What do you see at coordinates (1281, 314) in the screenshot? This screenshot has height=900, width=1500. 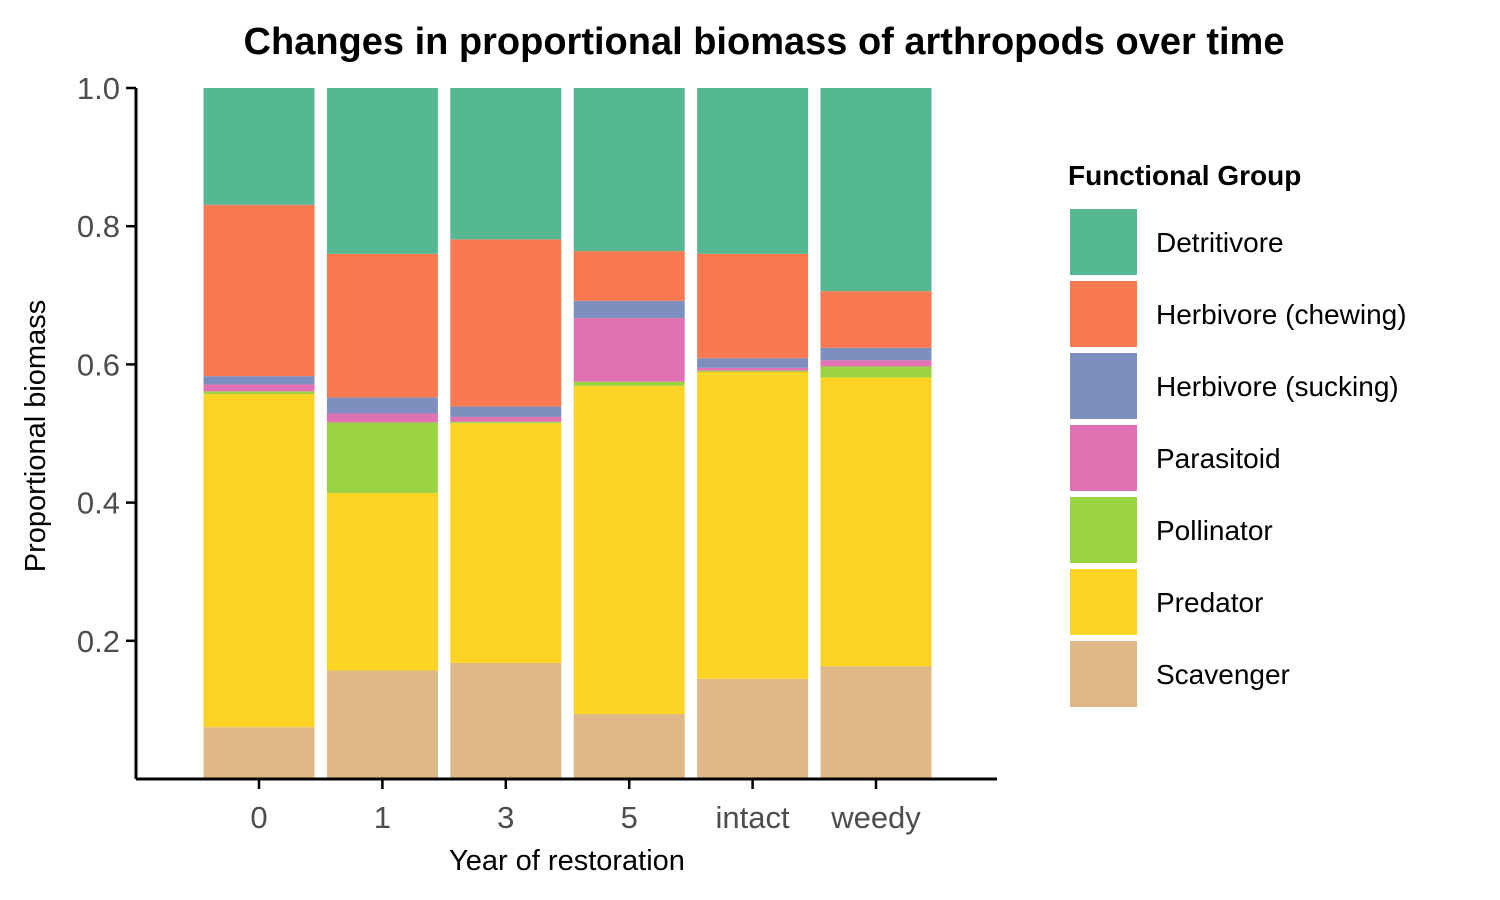 I see `legend-label-herbivore-chewing: Herbivore (chewing)` at bounding box center [1281, 314].